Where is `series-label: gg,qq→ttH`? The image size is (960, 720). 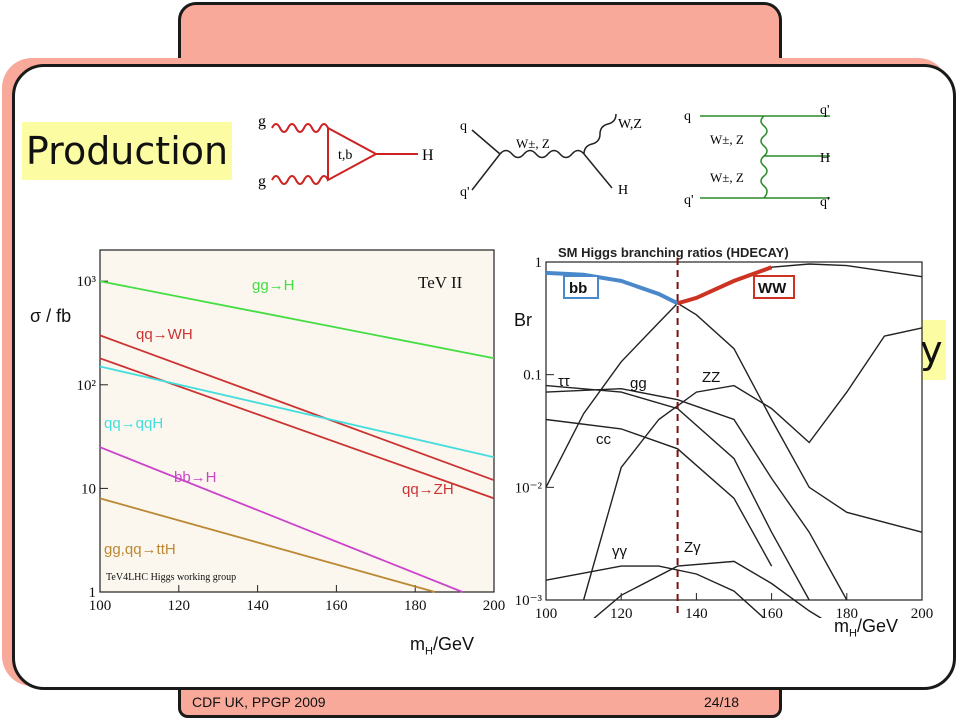
series-label: gg,qq→ttH is located at coordinates (140, 549).